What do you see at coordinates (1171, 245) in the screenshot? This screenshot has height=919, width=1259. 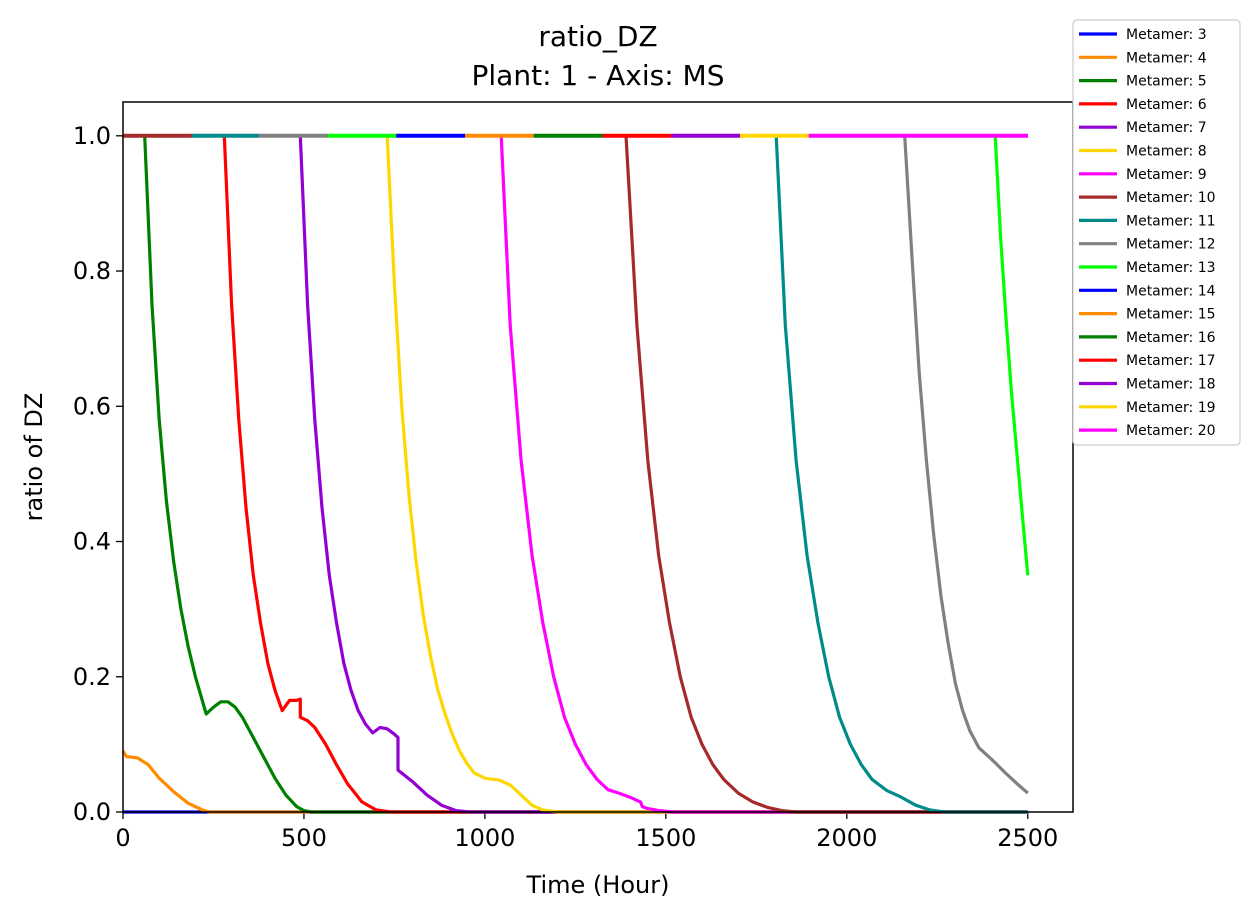 I see `legend-label: Metamer: 12` at bounding box center [1171, 245].